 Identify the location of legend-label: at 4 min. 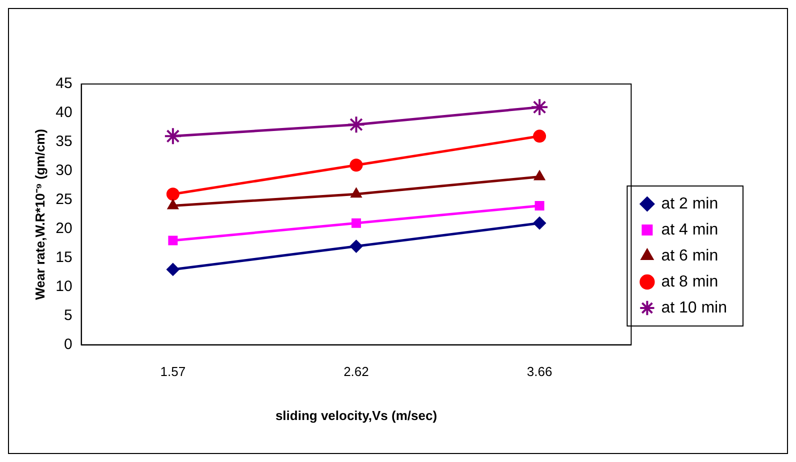
(689, 229).